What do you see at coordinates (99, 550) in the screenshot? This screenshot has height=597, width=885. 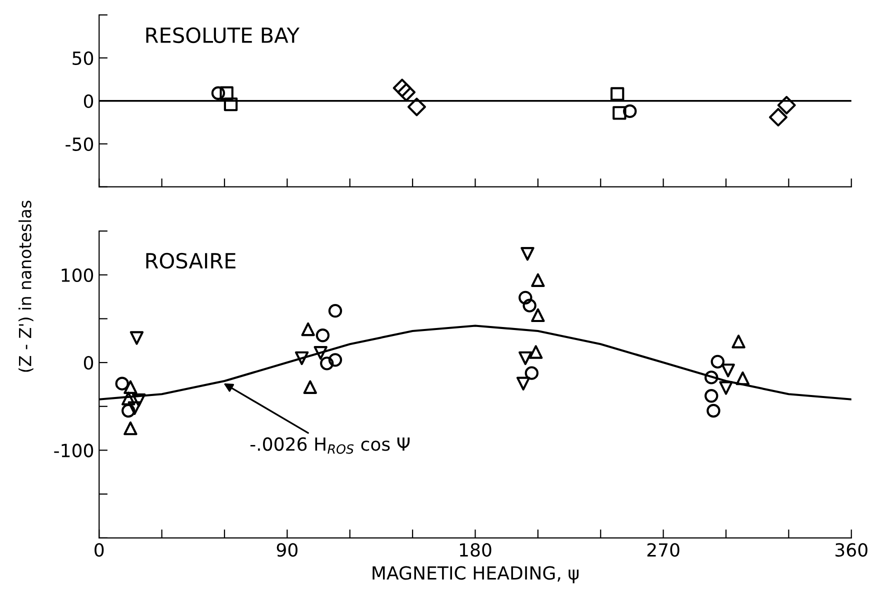 I see `x-tick-label: 0` at bounding box center [99, 550].